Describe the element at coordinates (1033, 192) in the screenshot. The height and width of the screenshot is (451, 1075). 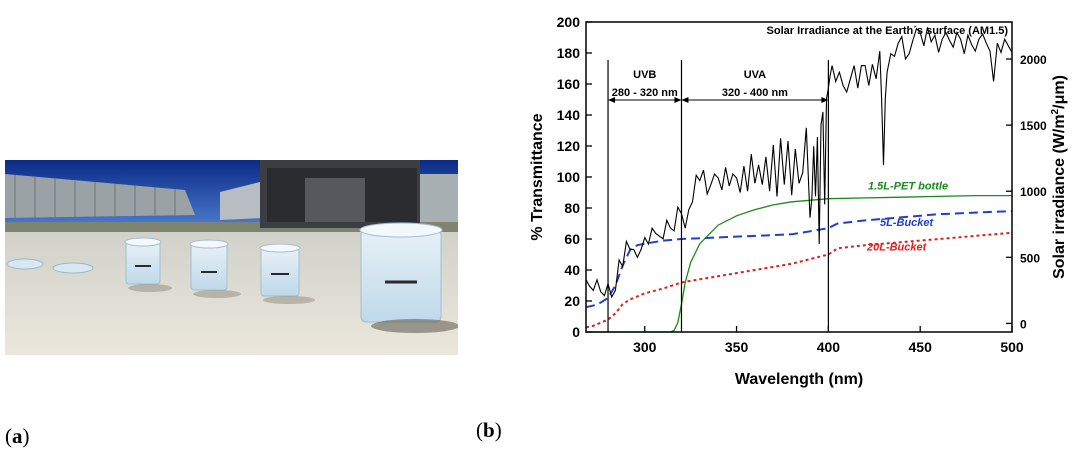
I see `y2-tick-label: 1000` at that location.